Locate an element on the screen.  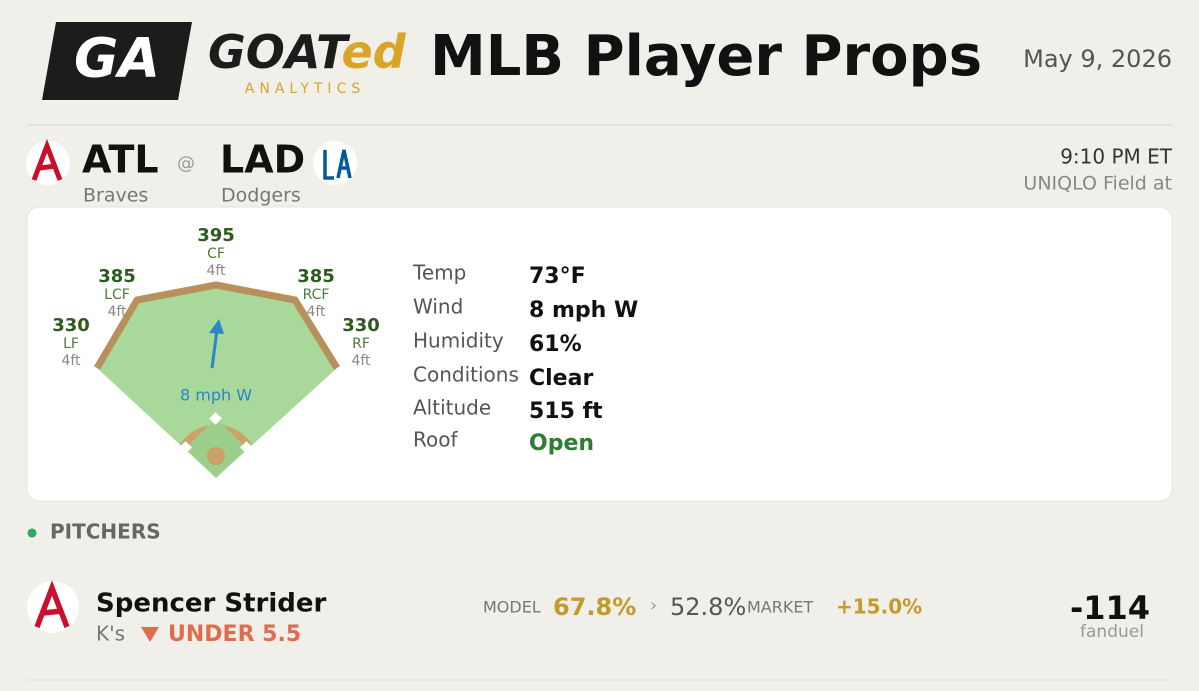
first-base is located at coordinates (246, 447).